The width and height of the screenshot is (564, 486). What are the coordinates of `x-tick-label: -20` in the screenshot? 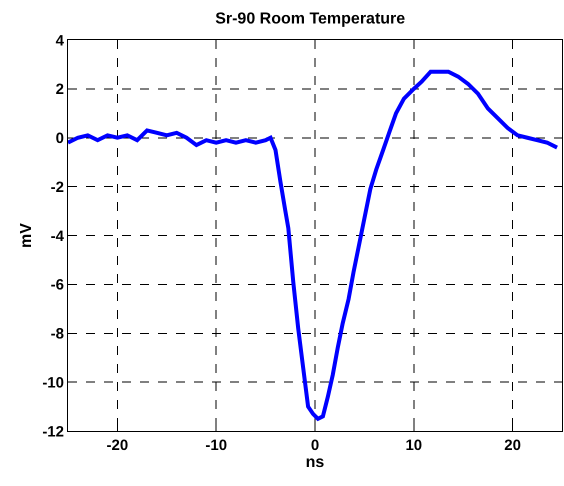 It's located at (117, 445).